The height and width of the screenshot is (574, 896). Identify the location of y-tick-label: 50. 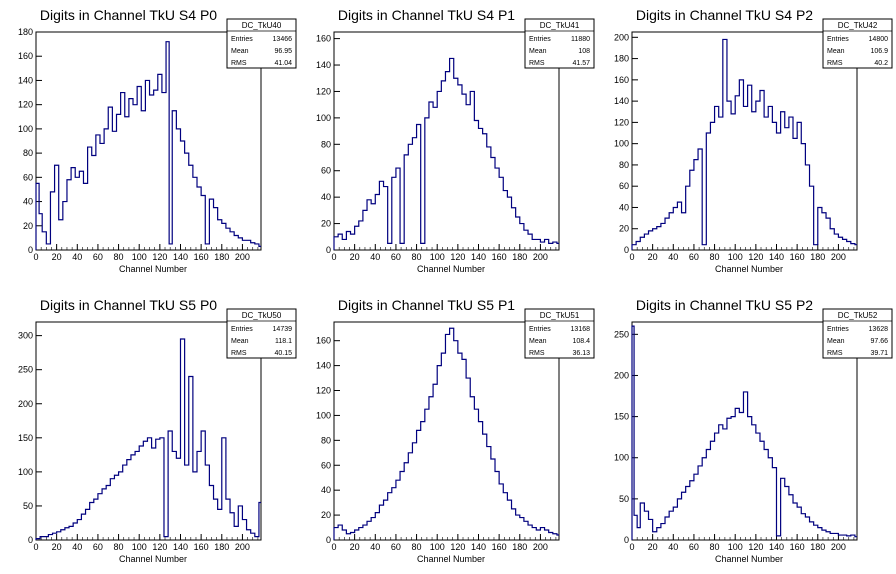
(28, 506).